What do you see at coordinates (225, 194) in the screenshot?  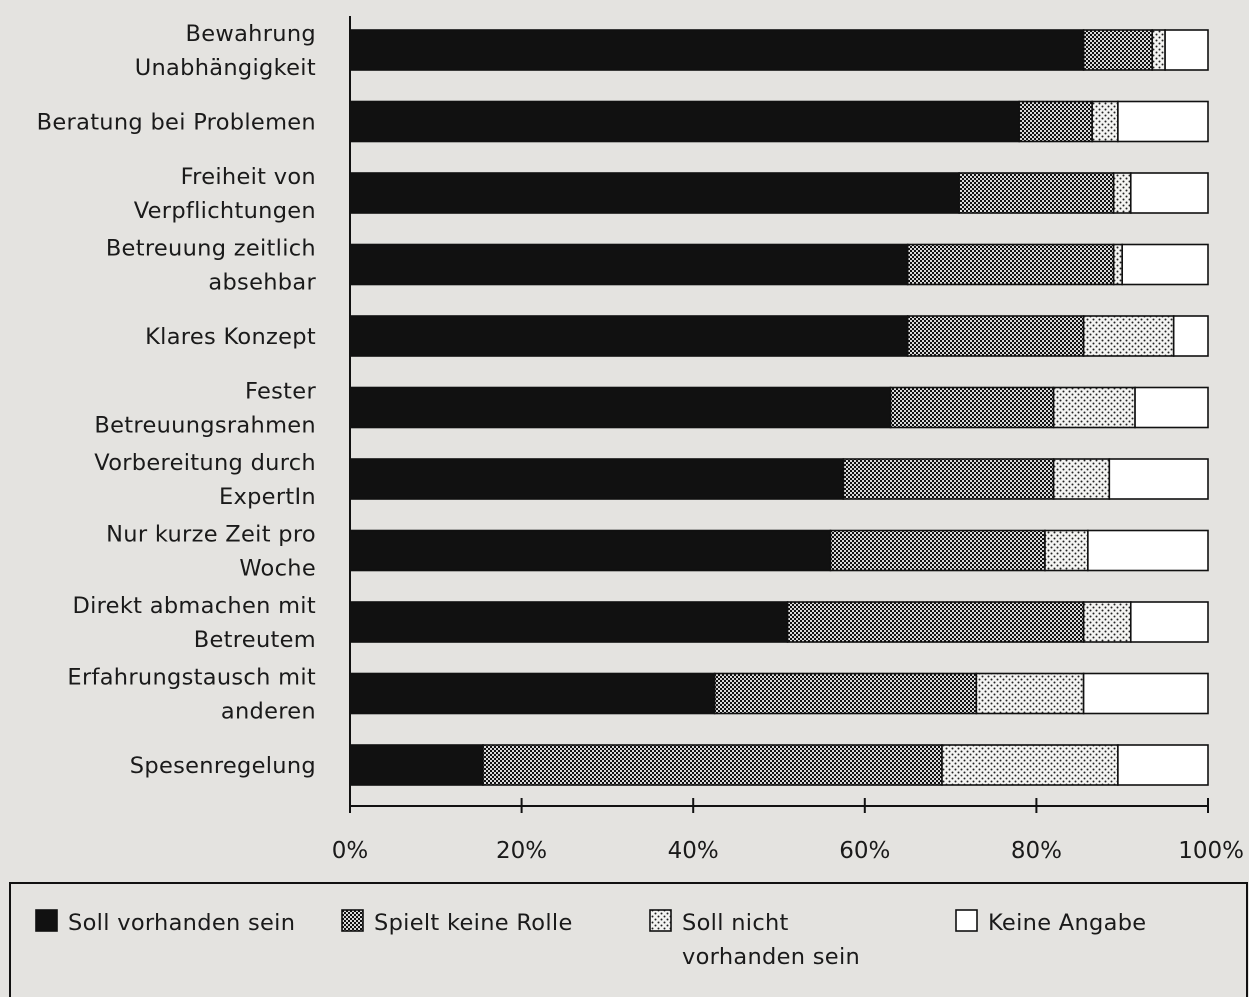 I see `category-label: Freiheit von Verpflichtungen` at bounding box center [225, 194].